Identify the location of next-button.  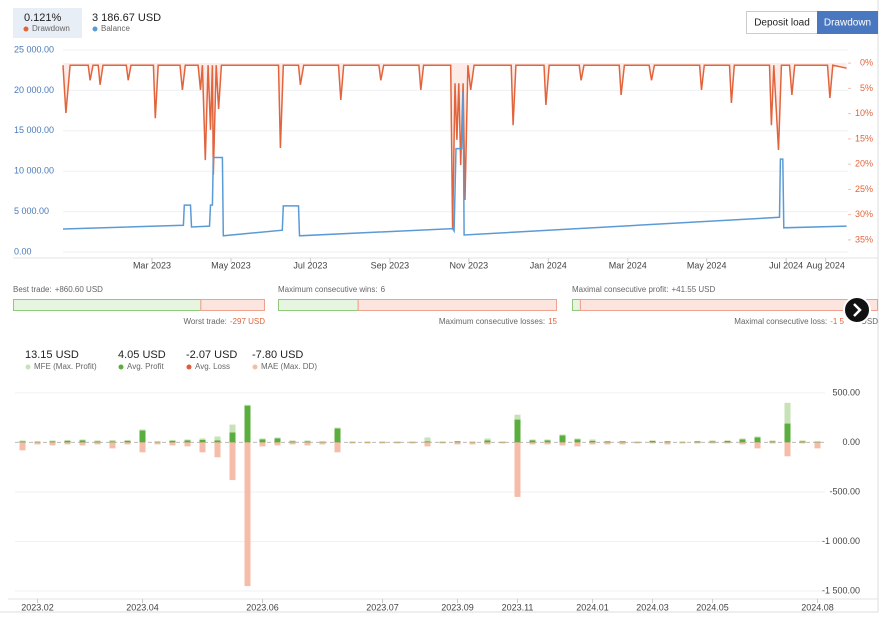
(857, 310).